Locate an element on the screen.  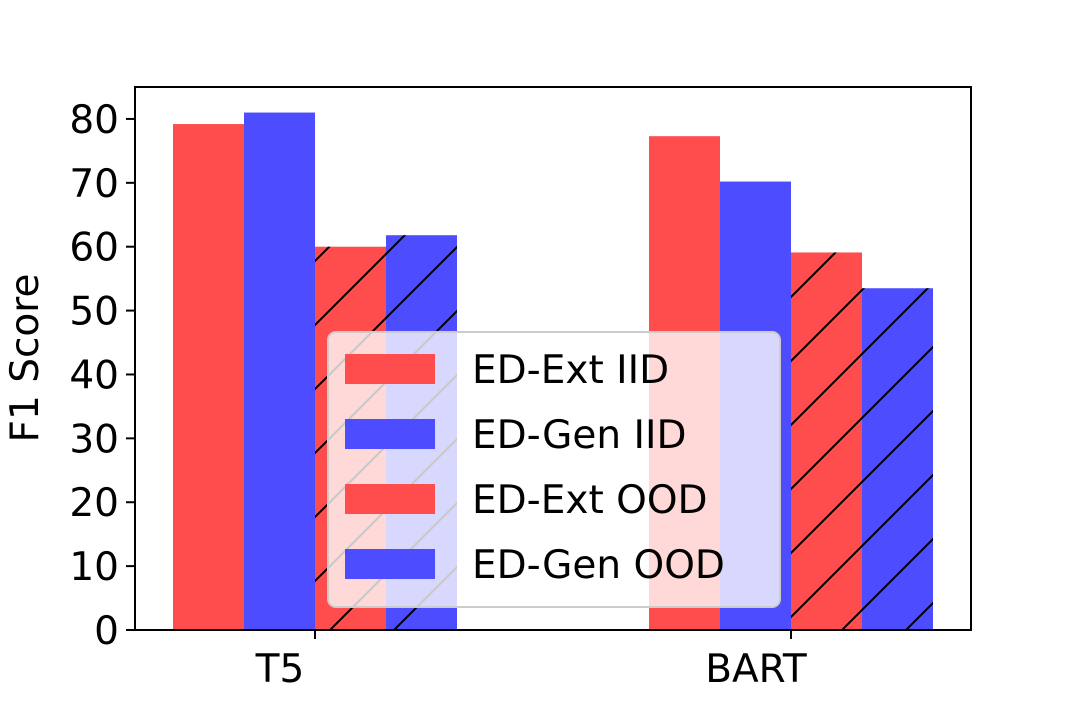
legend-swatch-ed-gen-iid is located at coordinates (390, 434).